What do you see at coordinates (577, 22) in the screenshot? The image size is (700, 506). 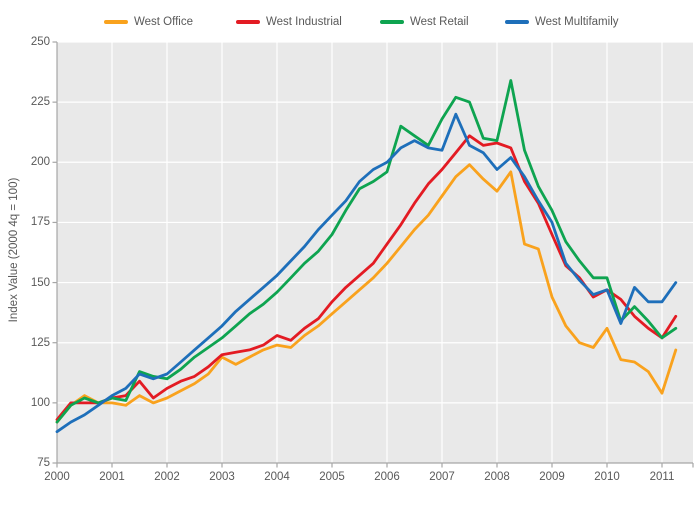 I see `legend-label: West Multifamily` at bounding box center [577, 22].